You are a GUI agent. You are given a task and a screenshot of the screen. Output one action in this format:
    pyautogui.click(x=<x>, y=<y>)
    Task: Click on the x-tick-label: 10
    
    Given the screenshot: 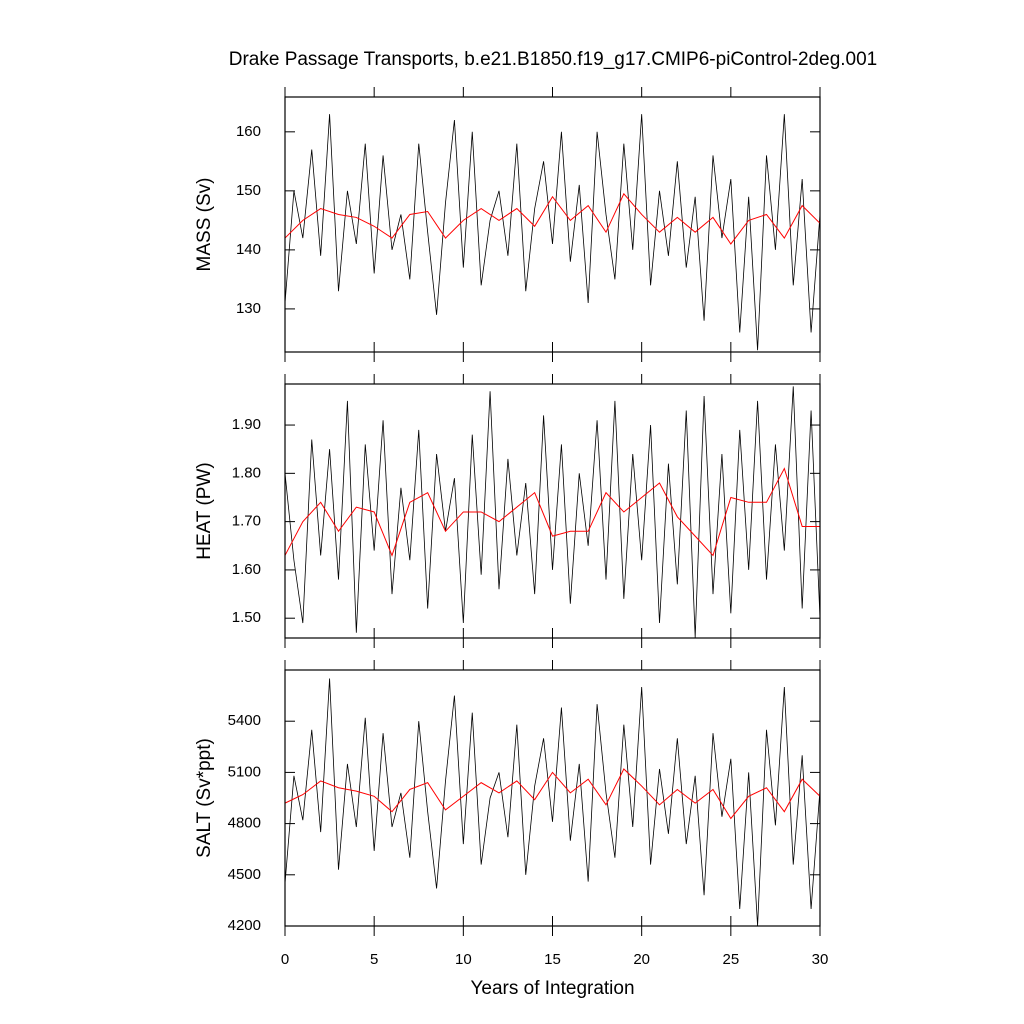 What is the action you would take?
    pyautogui.click(x=463, y=959)
    